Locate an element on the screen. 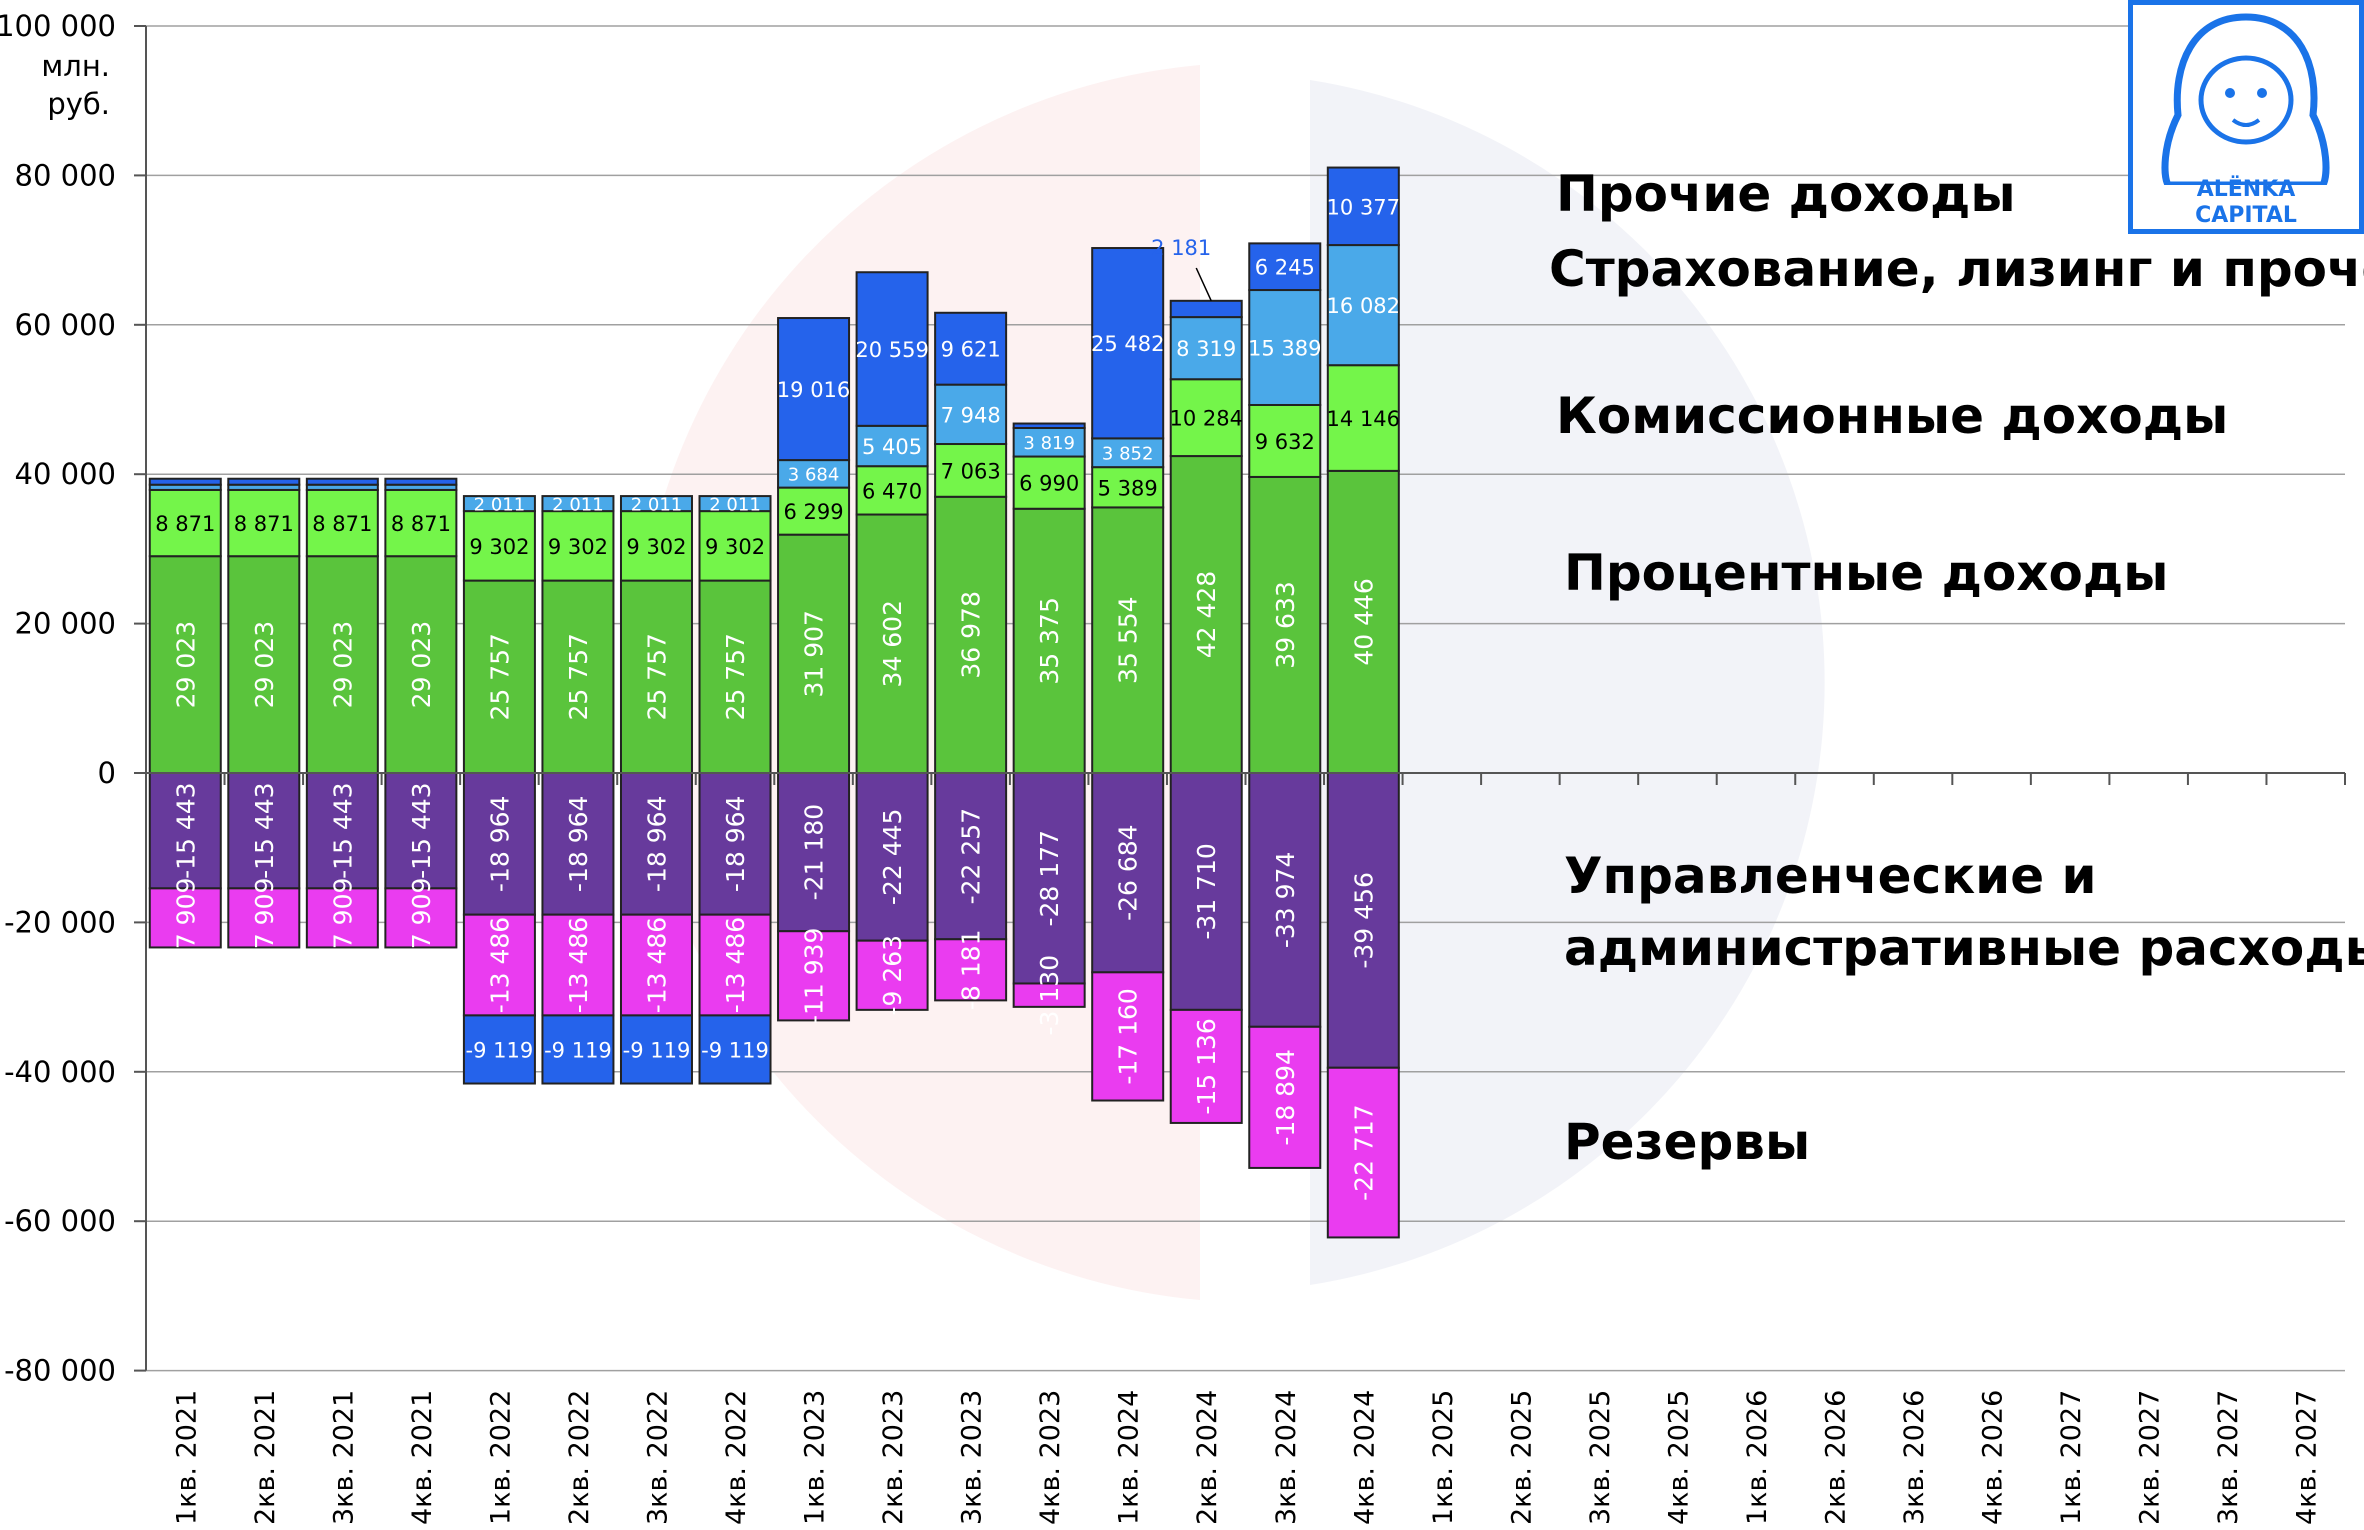 Image resolution: width=2364 pixels, height=1530 pixels. y-tick-label: -20 000 is located at coordinates (60, 922).